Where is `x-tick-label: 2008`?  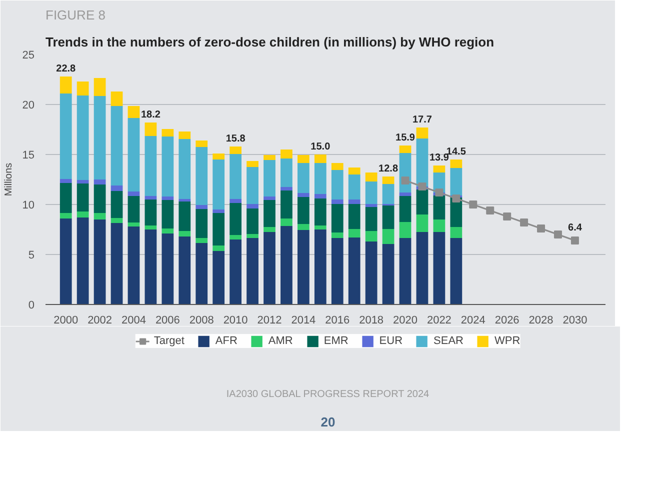
x-tick-label: 2008 is located at coordinates (201, 320).